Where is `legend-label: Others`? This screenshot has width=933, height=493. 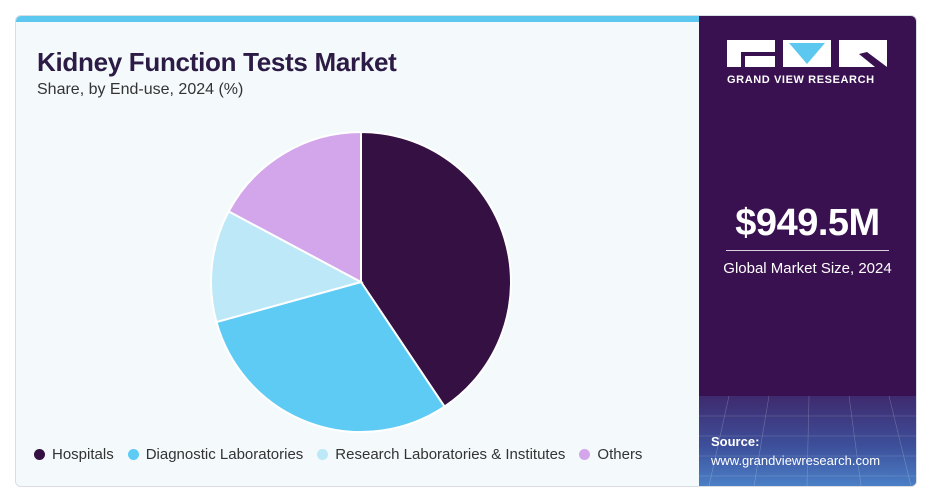
legend-label: Others is located at coordinates (620, 454).